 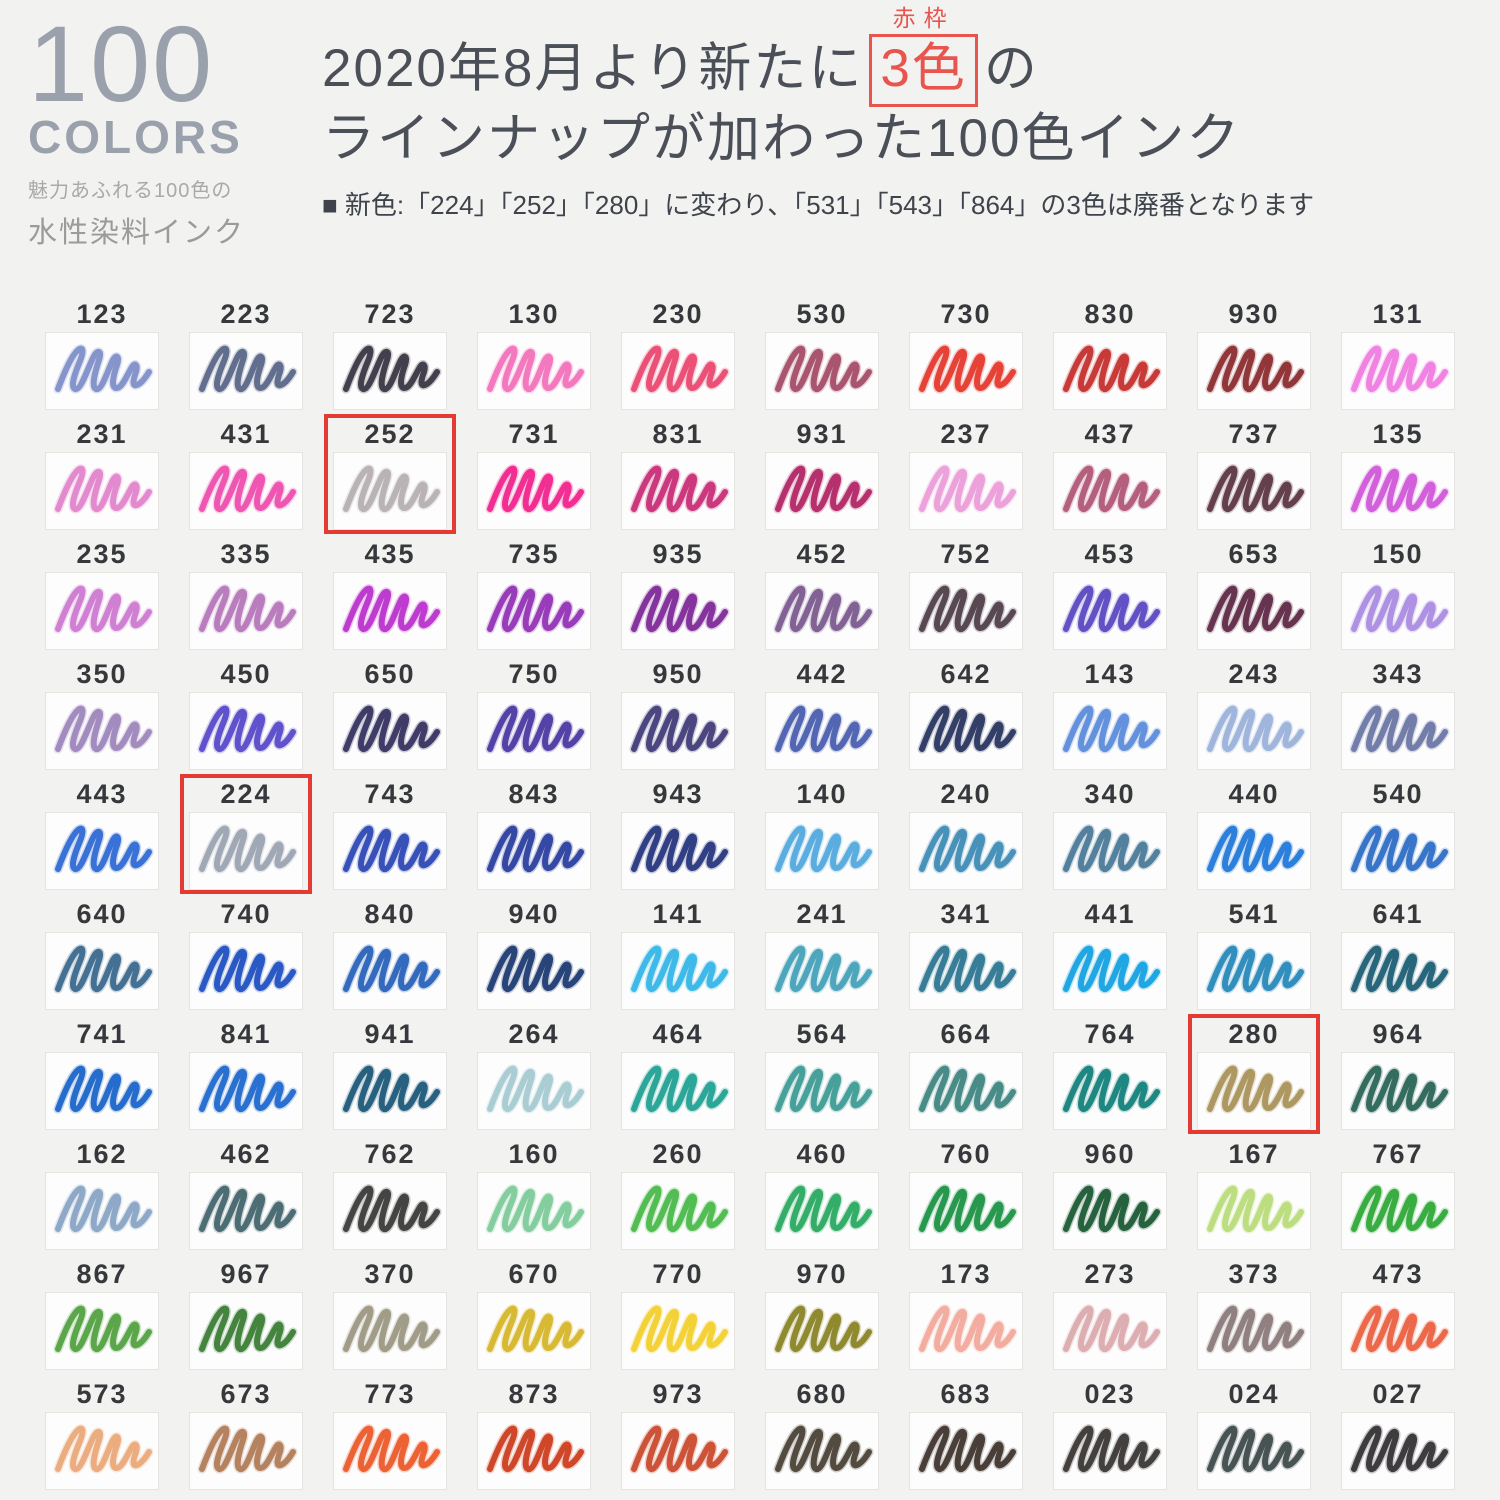 What do you see at coordinates (534, 554) in the screenshot?
I see `ink-number: 735` at bounding box center [534, 554].